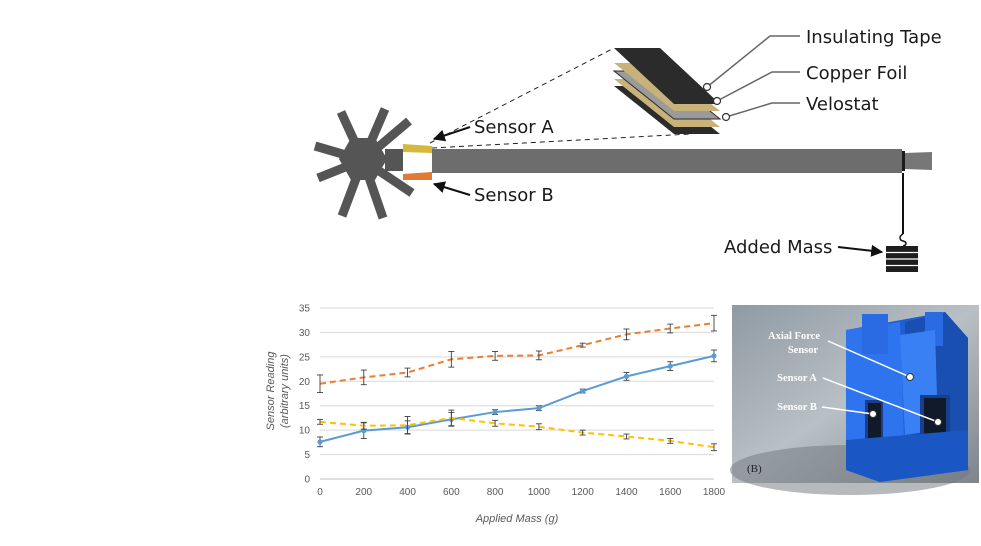 The image size is (981, 546). I want to click on mass-weight, so click(902, 259).